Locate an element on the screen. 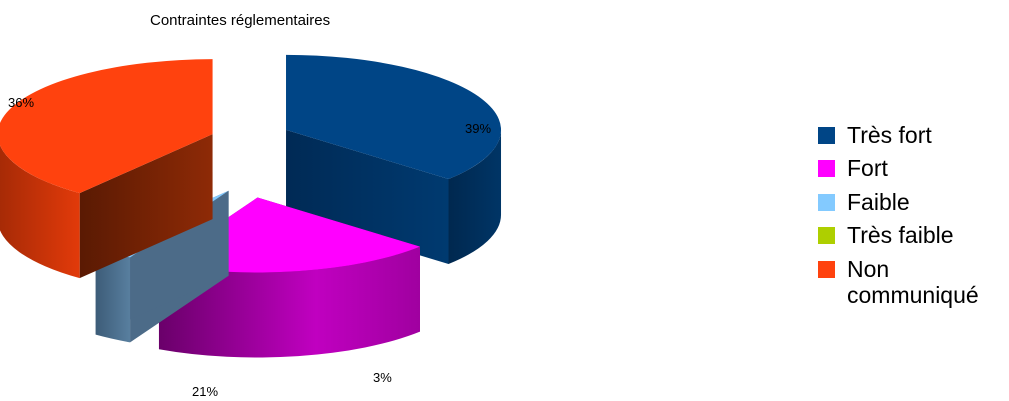 Image resolution: width=1009 pixels, height=401 pixels. data-label: 3% is located at coordinates (382, 377).